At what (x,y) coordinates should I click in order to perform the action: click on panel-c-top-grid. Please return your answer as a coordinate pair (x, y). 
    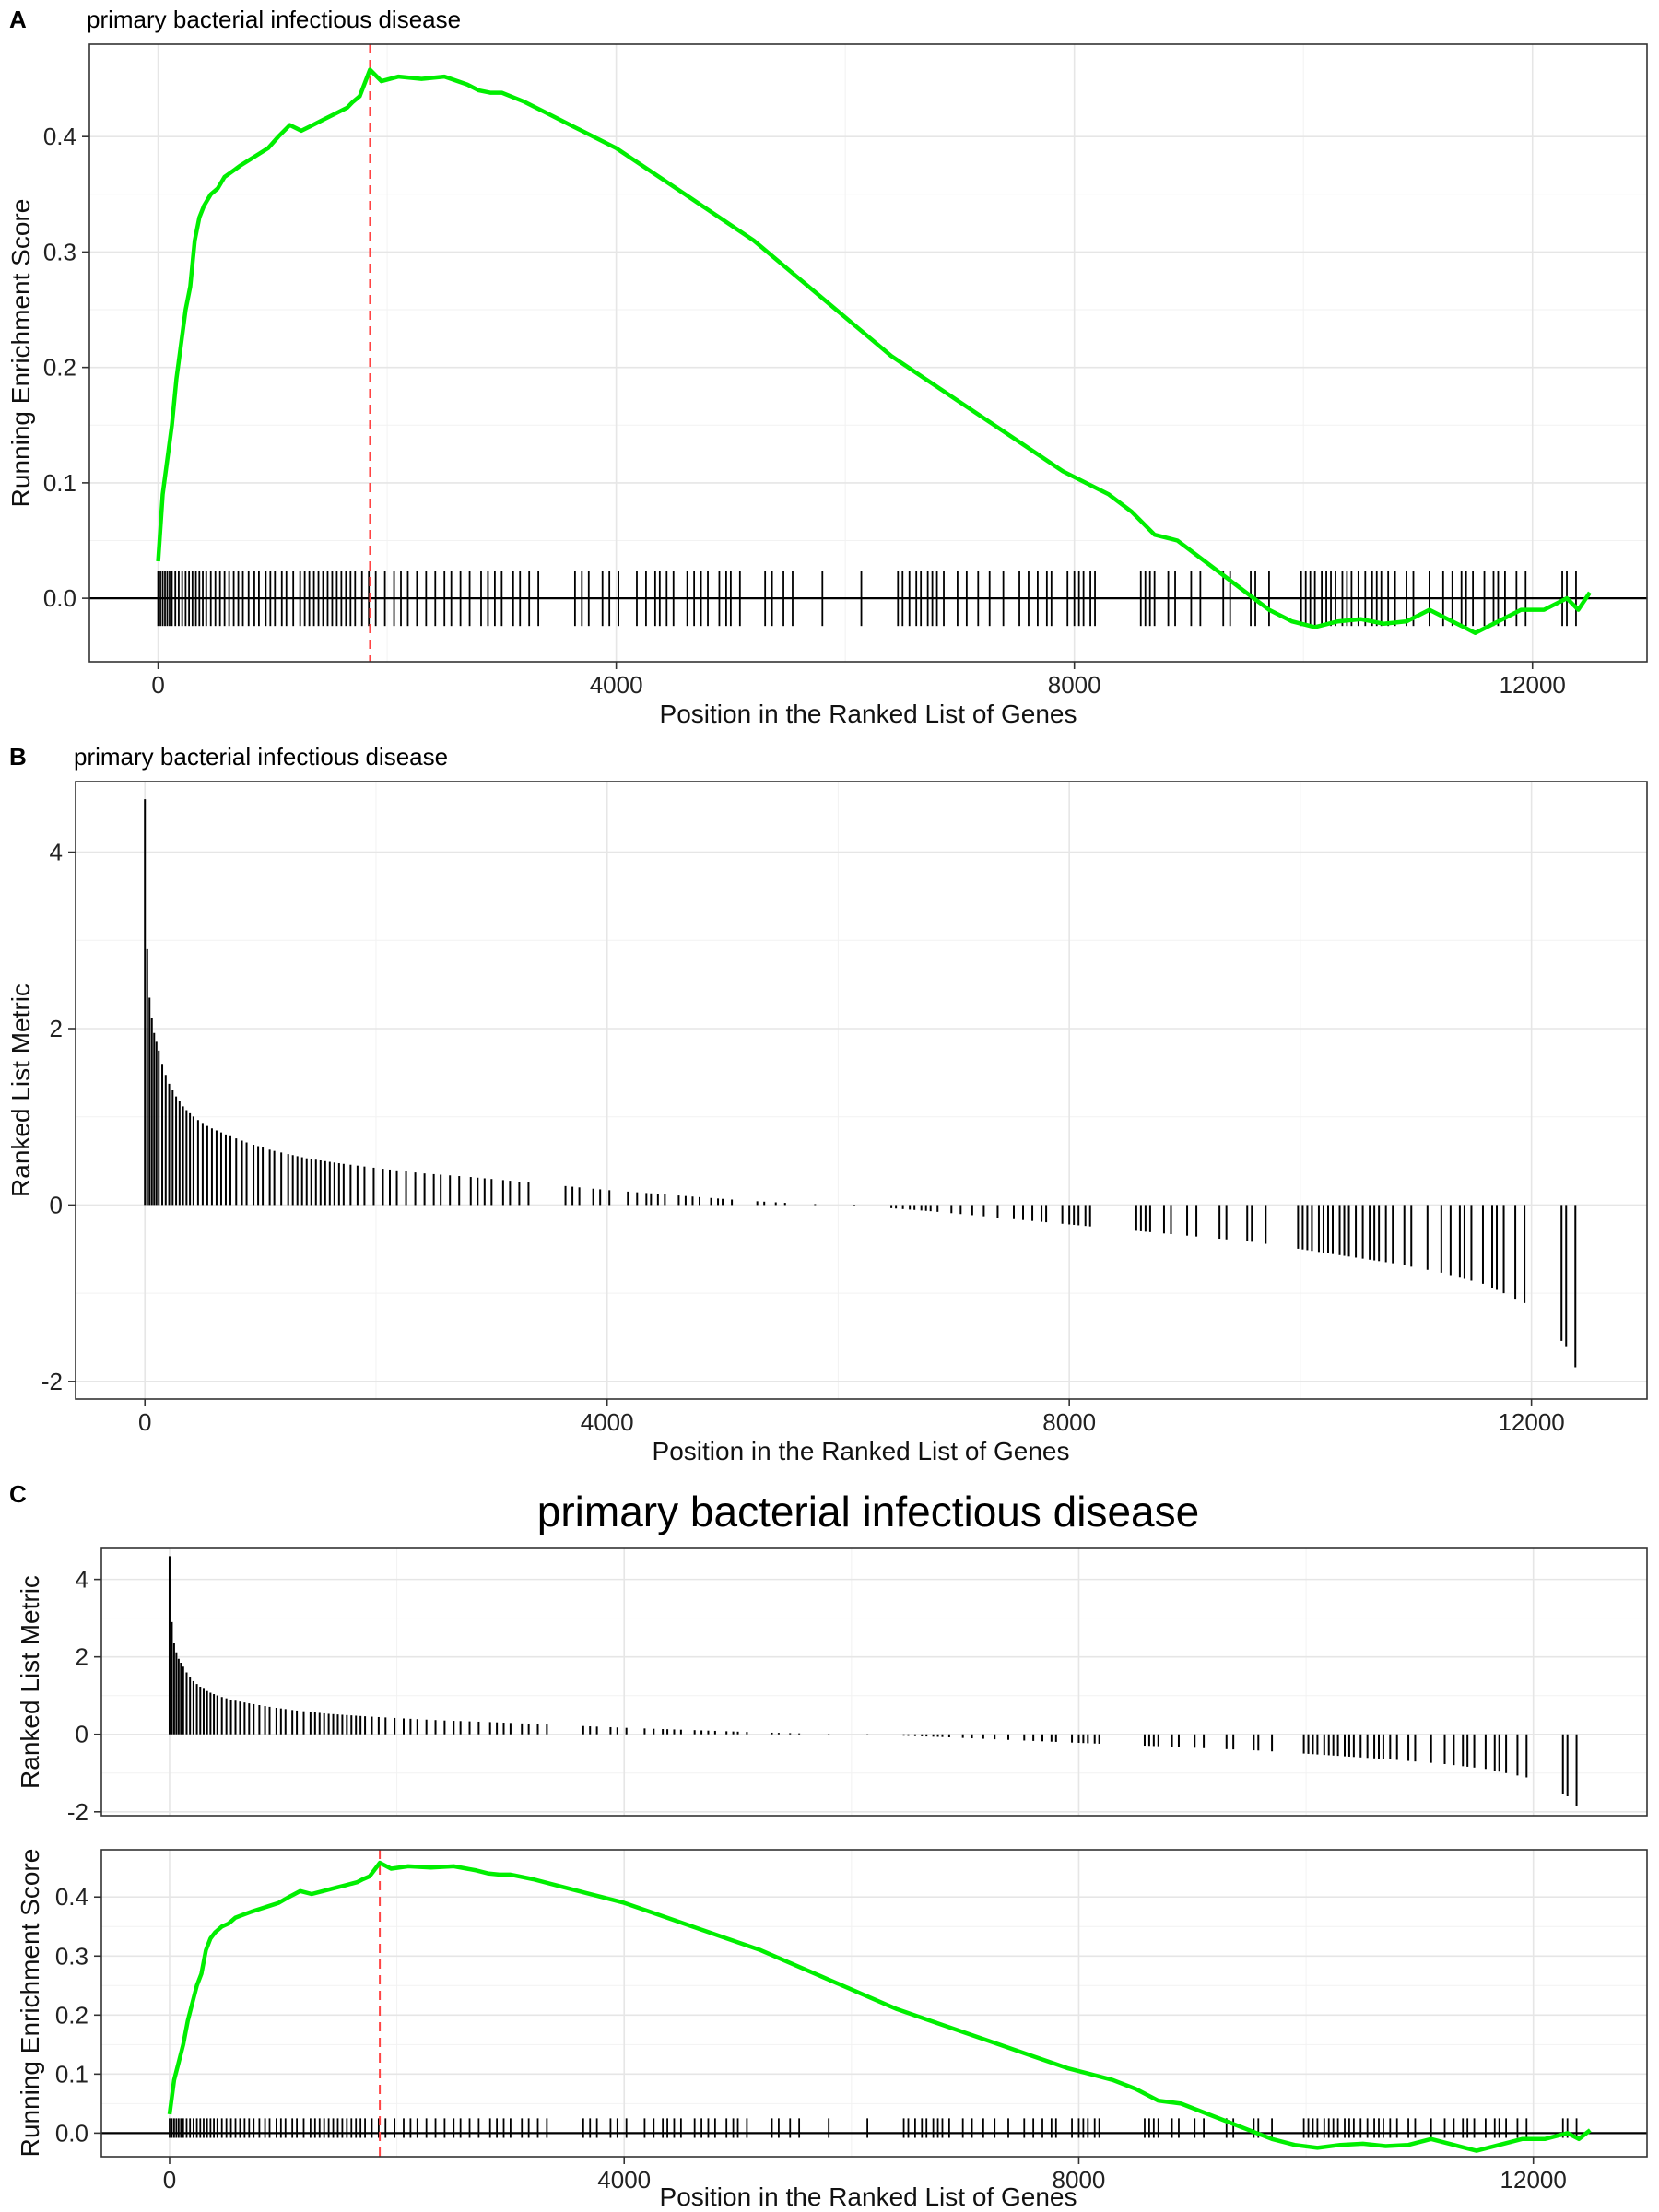
    Looking at the image, I should click on (874, 1682).